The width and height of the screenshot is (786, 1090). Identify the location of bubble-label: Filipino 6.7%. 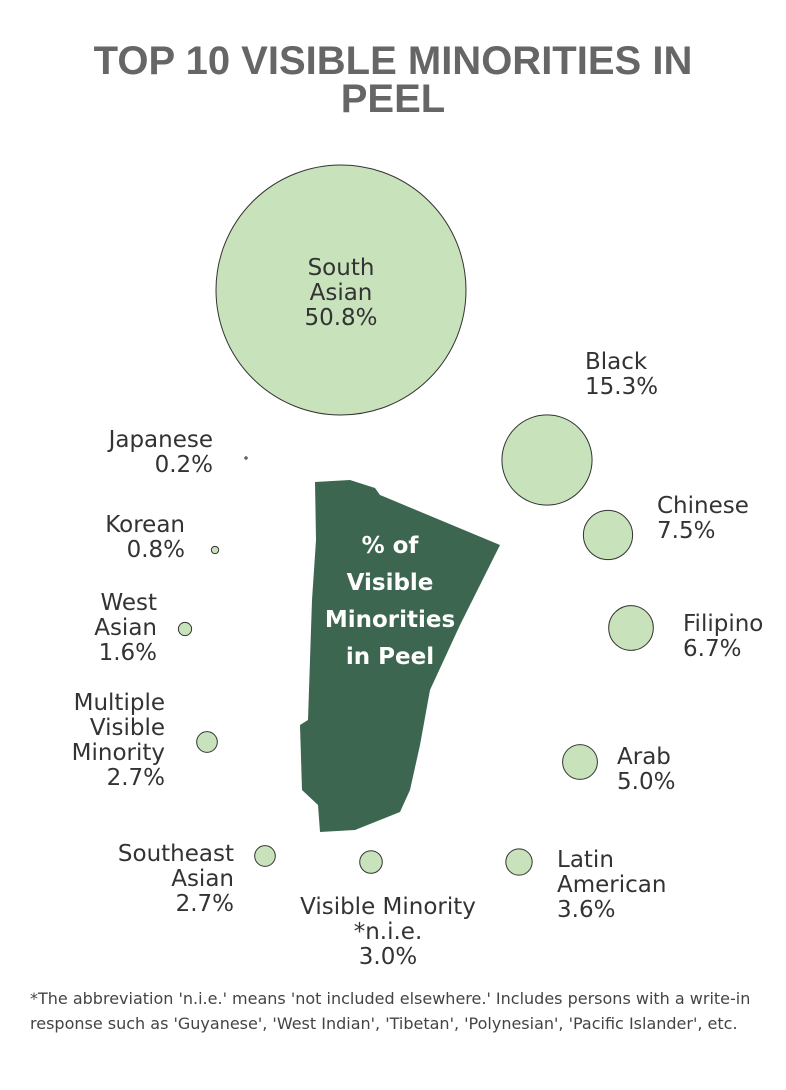
(734, 637).